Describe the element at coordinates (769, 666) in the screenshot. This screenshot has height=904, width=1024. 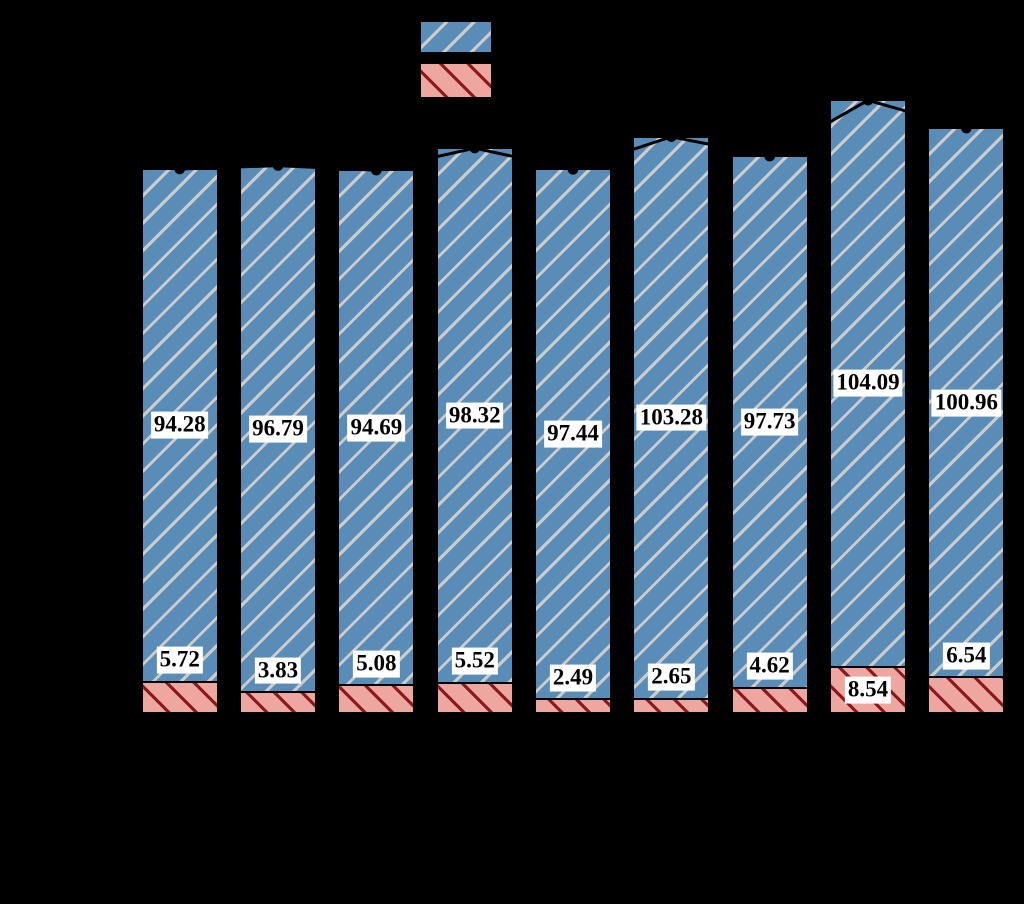
I see `bar-value-label-red: 4.62` at that location.